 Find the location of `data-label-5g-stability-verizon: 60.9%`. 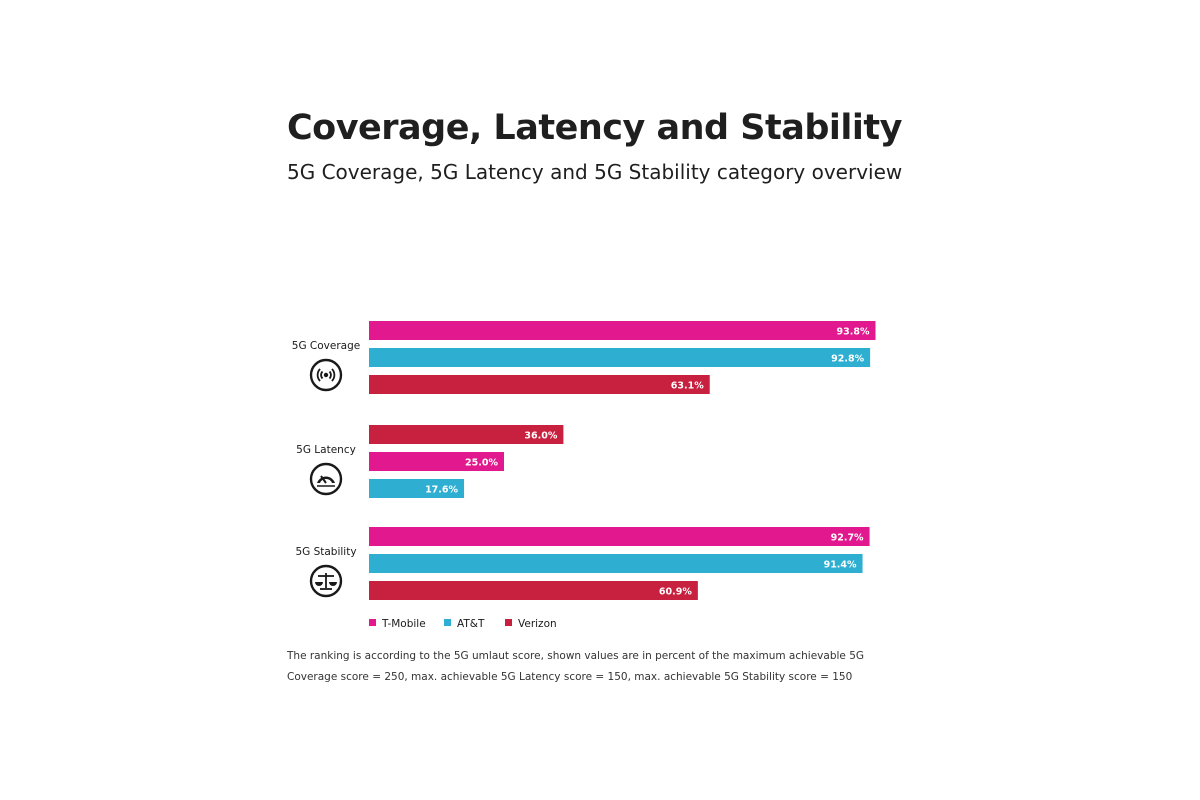

data-label-5g-stability-verizon: 60.9% is located at coordinates (675, 592).